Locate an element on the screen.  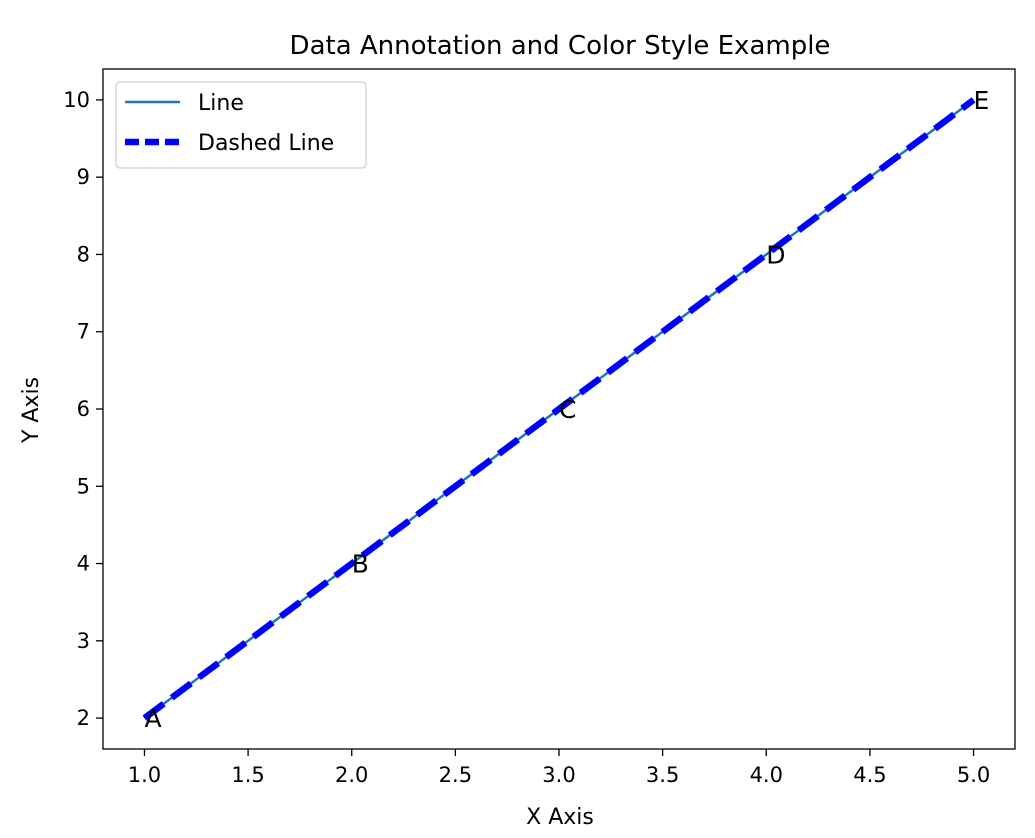
x-tick-label: 4.5 is located at coordinates (869, 775).